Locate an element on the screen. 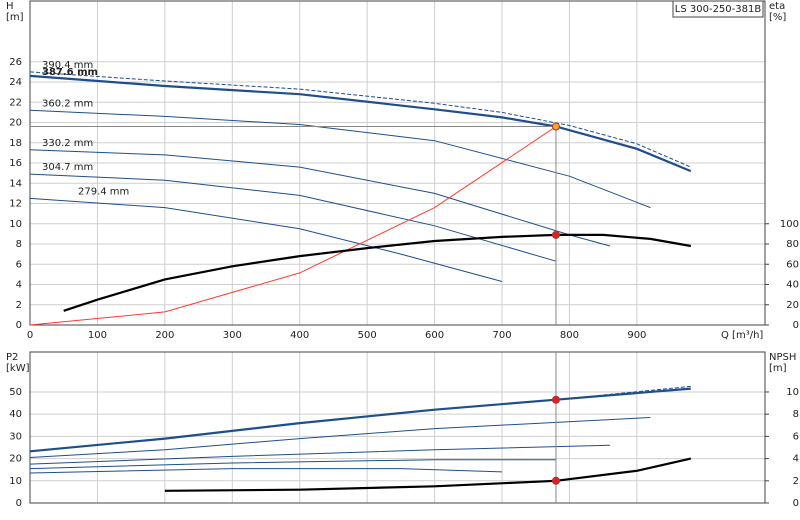  y2-axis-label: [%] is located at coordinates (777, 17).